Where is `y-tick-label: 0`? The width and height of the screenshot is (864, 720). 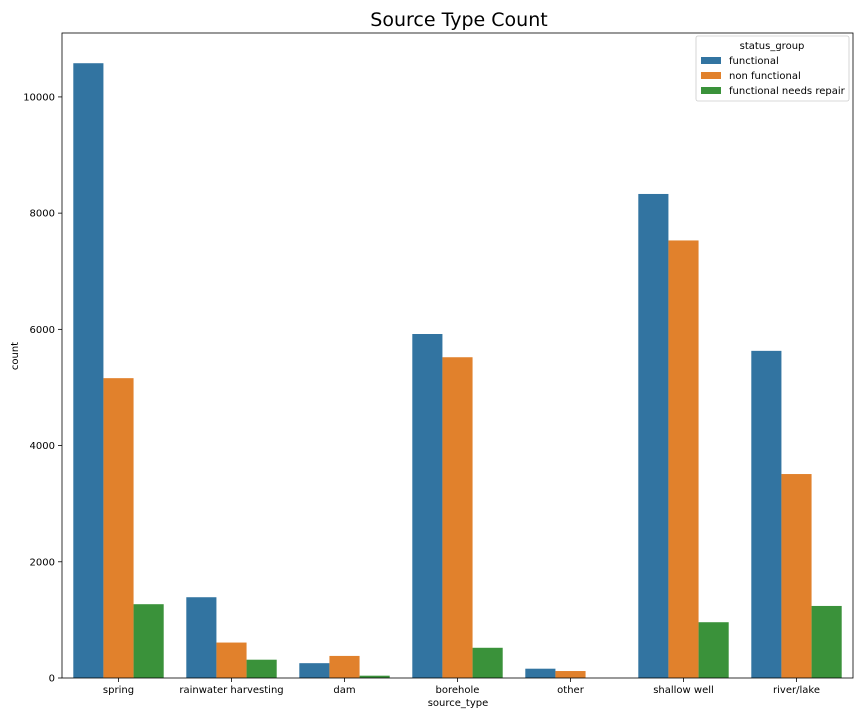
y-tick-label: 0 is located at coordinates (52, 679).